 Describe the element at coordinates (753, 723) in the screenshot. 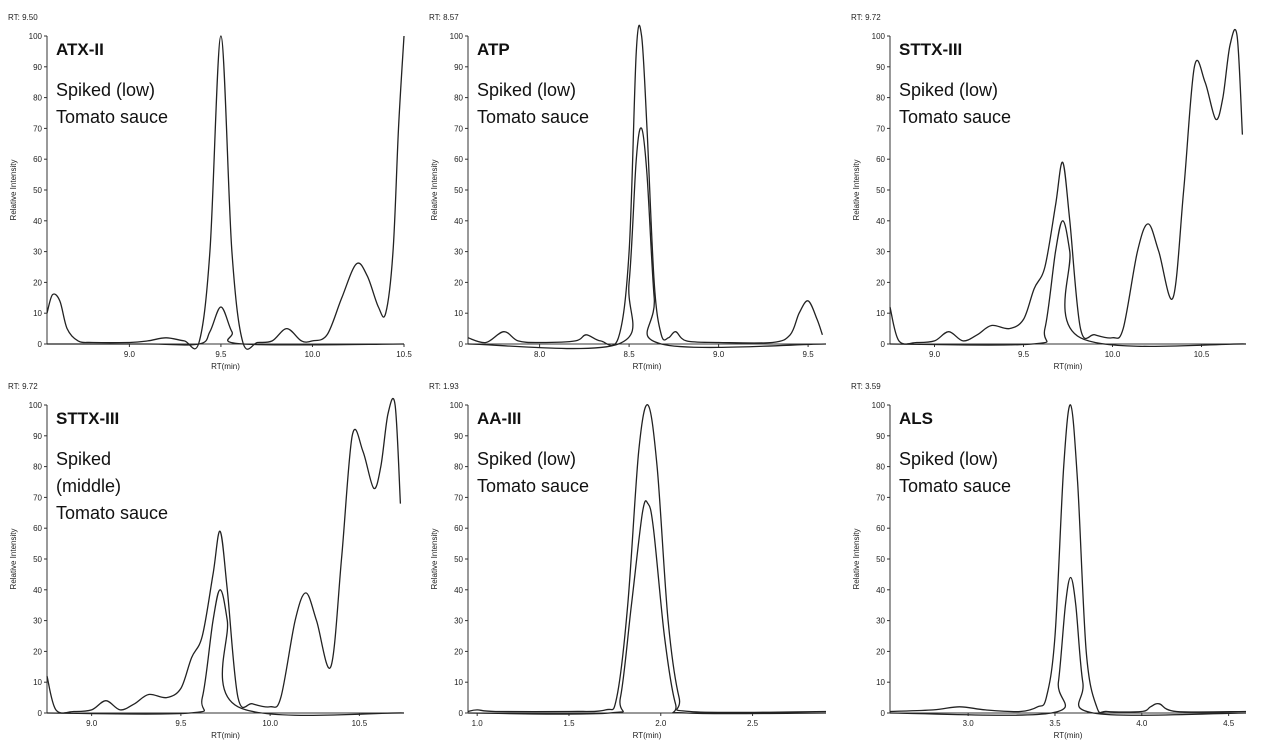

I see `x-tick-label: 2.5` at that location.